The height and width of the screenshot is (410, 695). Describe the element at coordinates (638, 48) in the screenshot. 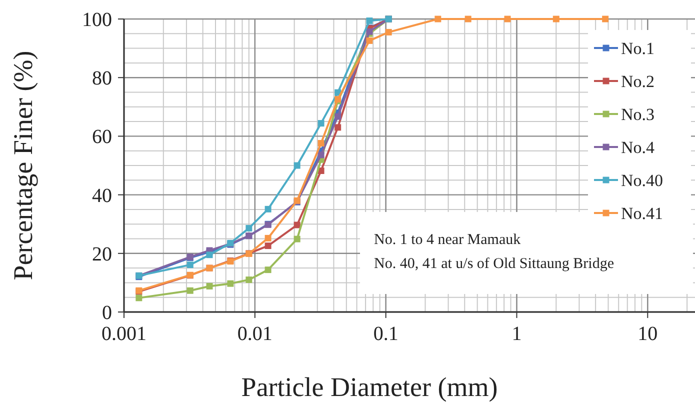

I see `legend-label: No.1` at that location.